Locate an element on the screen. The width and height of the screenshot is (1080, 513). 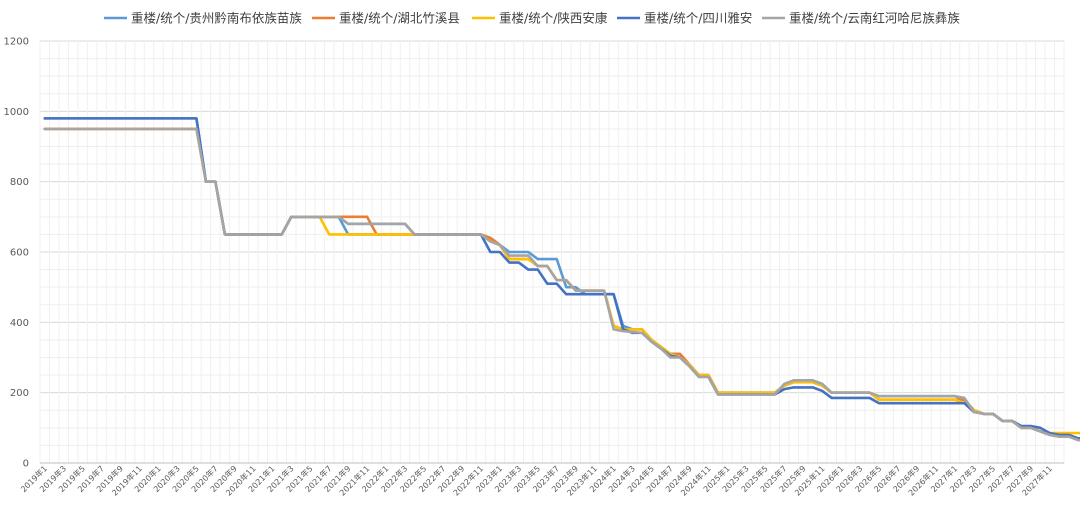
y-tick-label: 200 is located at coordinates (19, 393).